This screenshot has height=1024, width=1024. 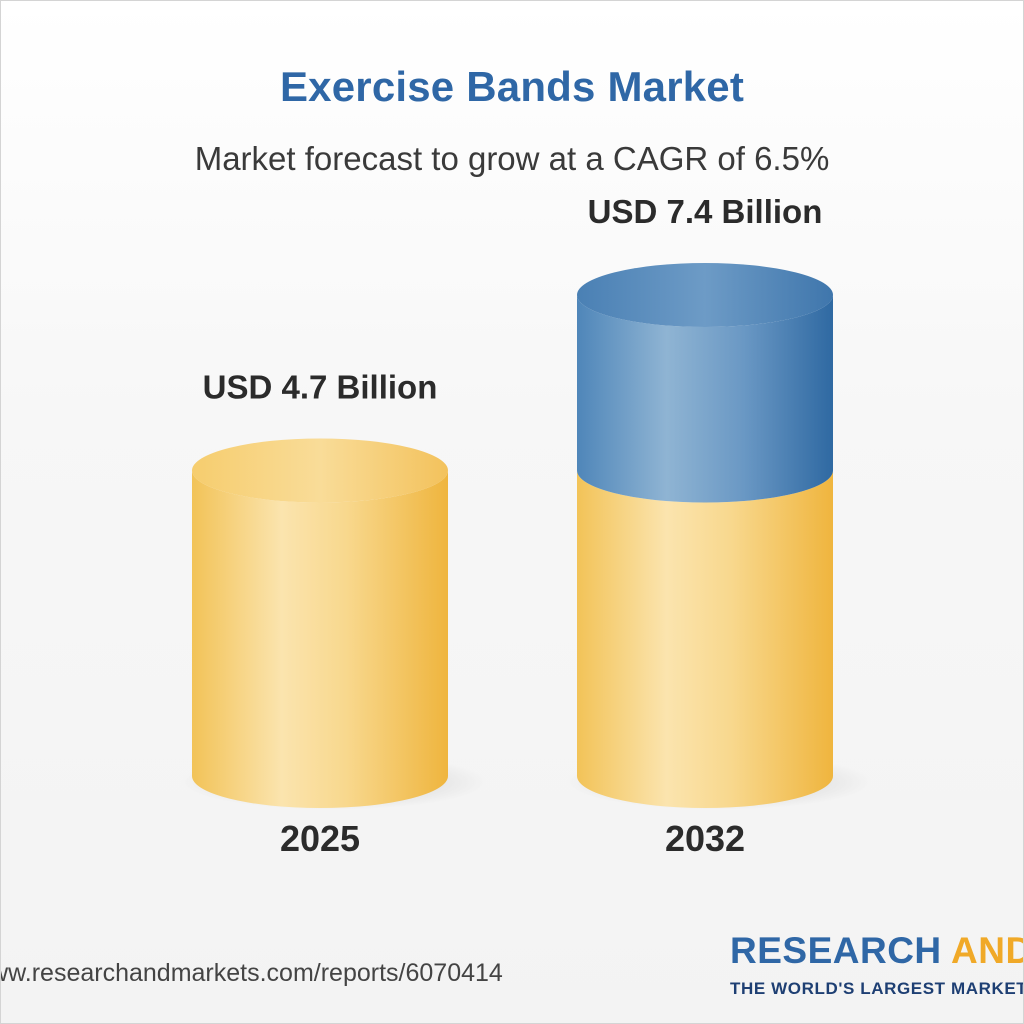 What do you see at coordinates (320, 838) in the screenshot?
I see `category-label-2025: 2025` at bounding box center [320, 838].